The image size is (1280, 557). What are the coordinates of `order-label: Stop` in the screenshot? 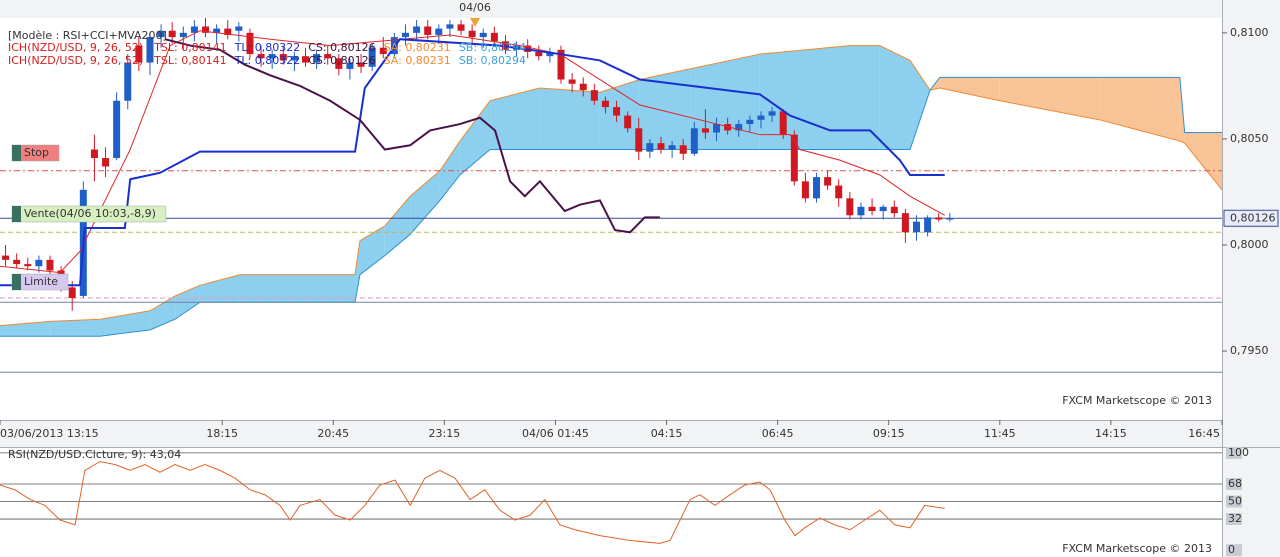 It's located at (36, 152).